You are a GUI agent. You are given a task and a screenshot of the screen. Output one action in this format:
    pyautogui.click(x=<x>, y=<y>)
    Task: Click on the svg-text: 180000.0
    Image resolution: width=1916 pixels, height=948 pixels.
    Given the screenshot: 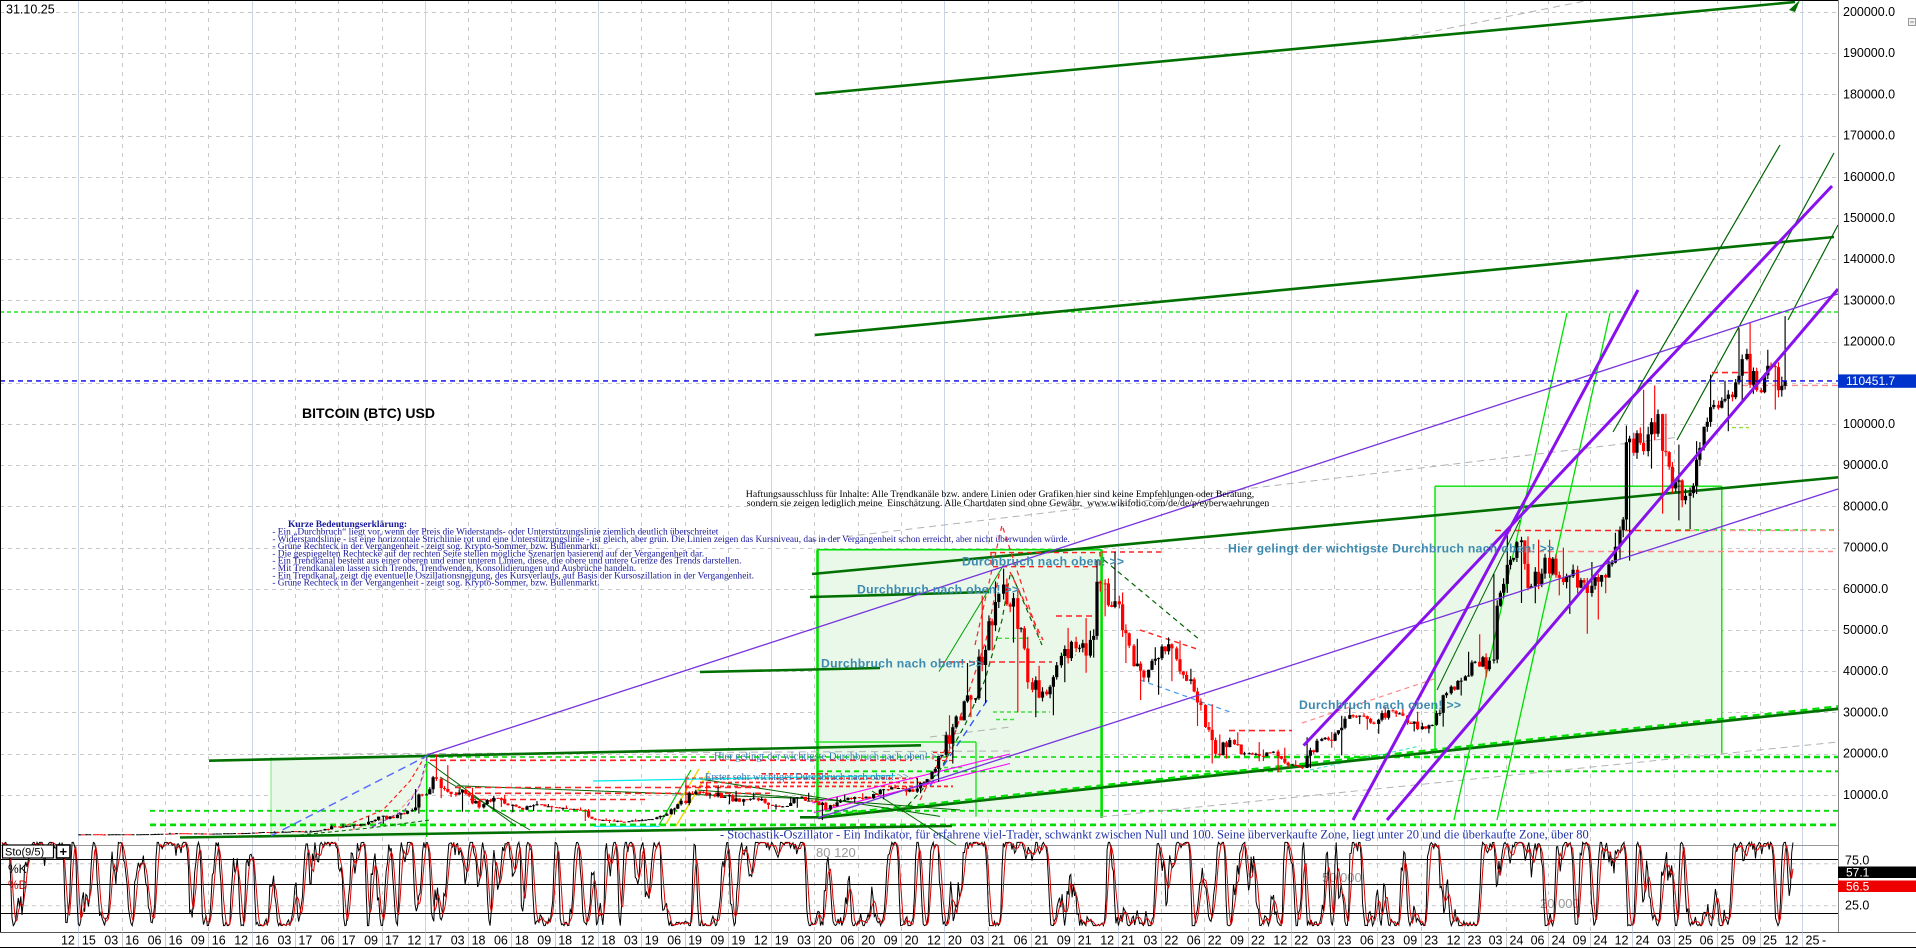 What is the action you would take?
    pyautogui.click(x=1869, y=94)
    